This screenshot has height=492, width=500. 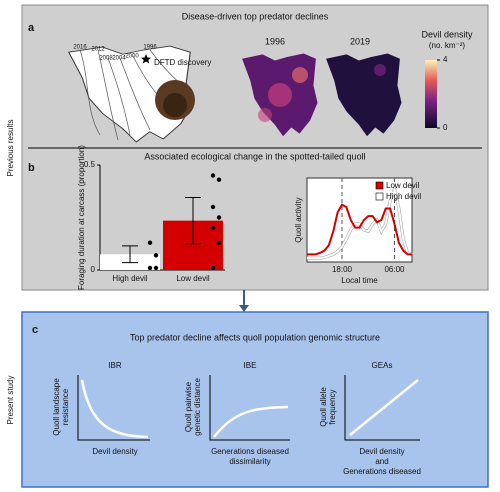 What do you see at coordinates (381, 461) in the screenshot?
I see `x-axis-label: and` at bounding box center [381, 461].